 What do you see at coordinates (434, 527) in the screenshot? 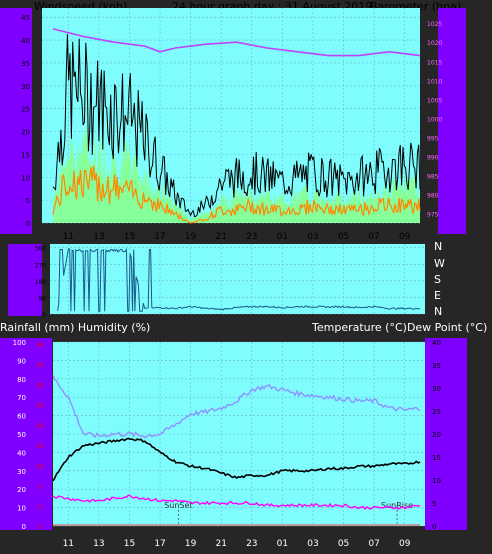
I see `temperature-tick-label: 0` at bounding box center [434, 527].